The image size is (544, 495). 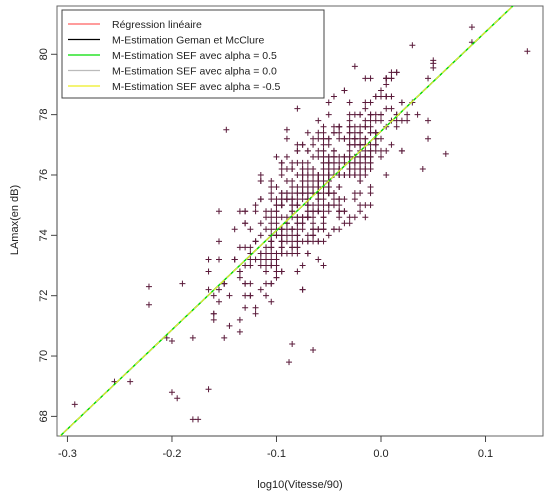 What do you see at coordinates (44, 296) in the screenshot?
I see `y-tick-label: 72` at bounding box center [44, 296].